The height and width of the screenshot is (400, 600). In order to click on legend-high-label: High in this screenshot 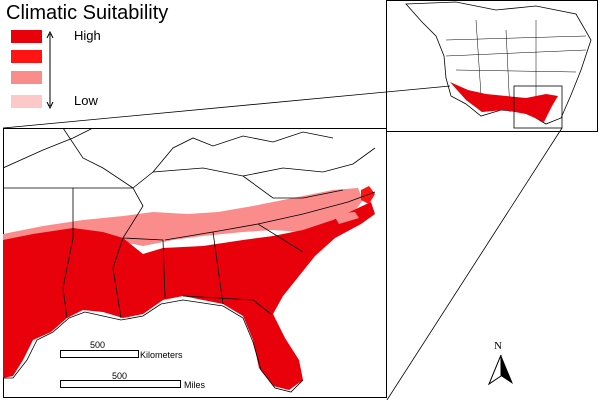, I will do `click(87, 35)`.